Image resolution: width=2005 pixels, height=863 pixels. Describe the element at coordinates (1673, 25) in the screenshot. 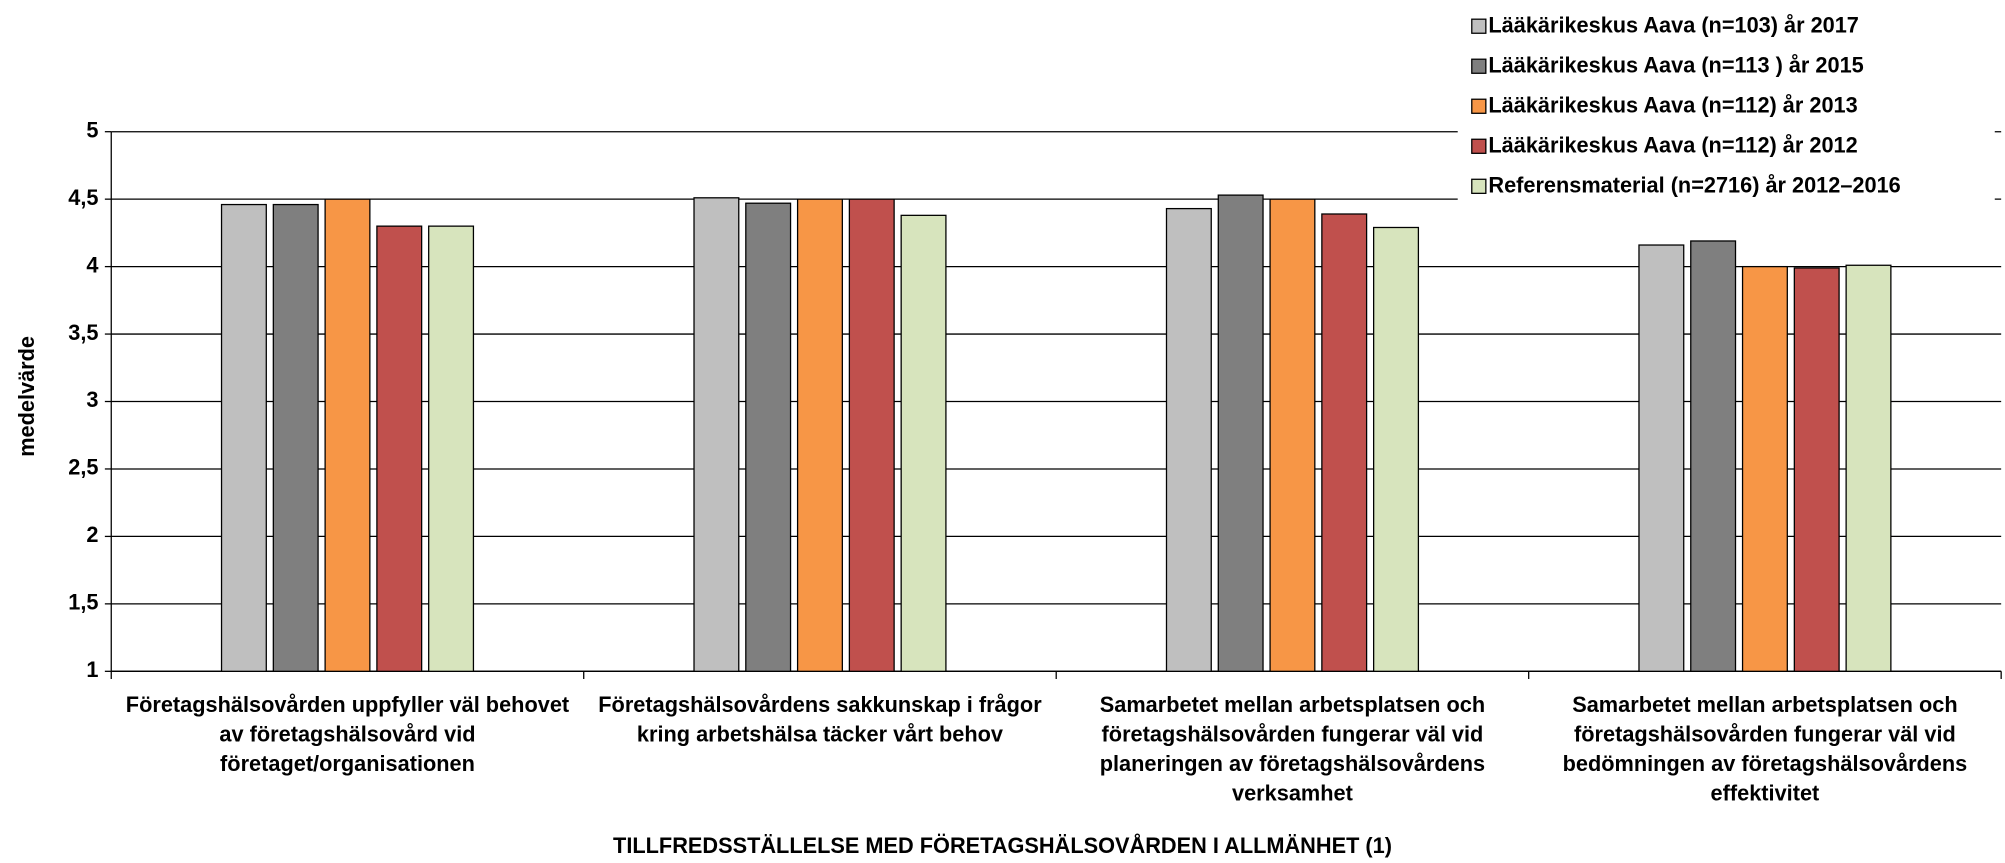

I see `legend-label: Lääkärikeskus Aava (n=103) år 2017` at that location.